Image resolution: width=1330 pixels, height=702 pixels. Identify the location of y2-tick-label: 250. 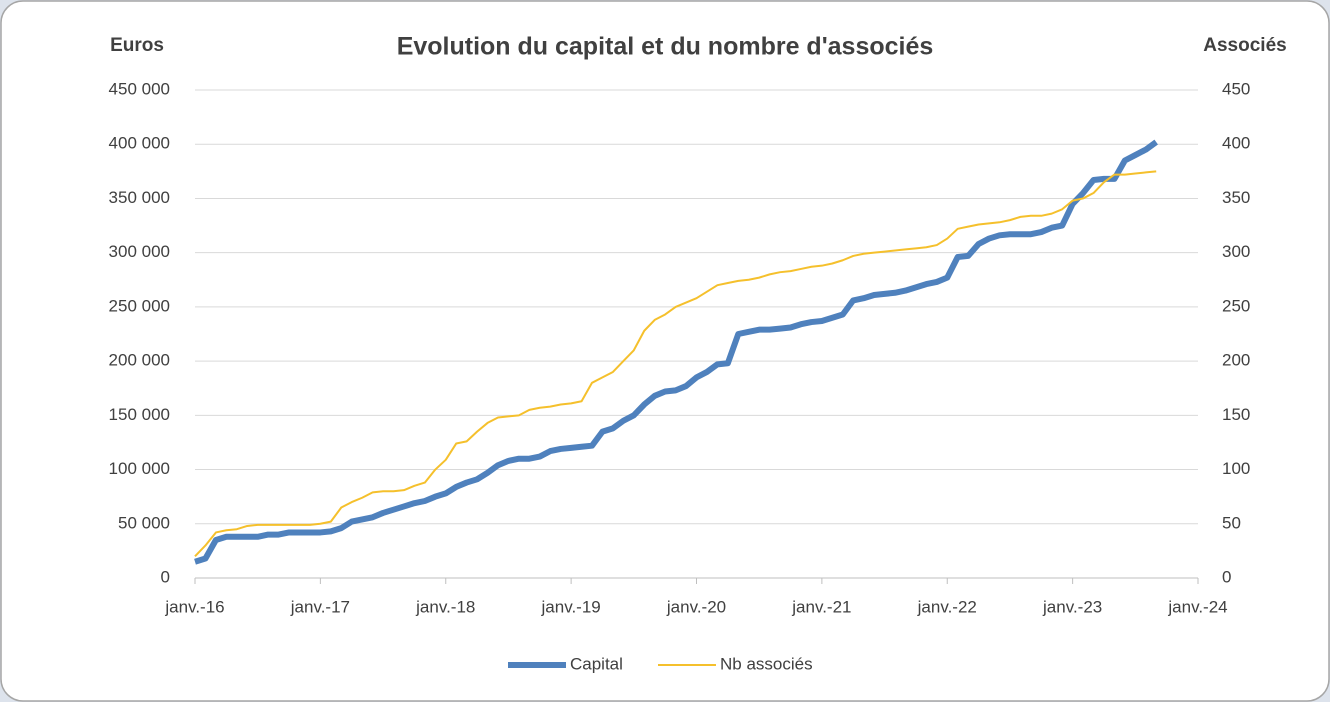
(1236, 305).